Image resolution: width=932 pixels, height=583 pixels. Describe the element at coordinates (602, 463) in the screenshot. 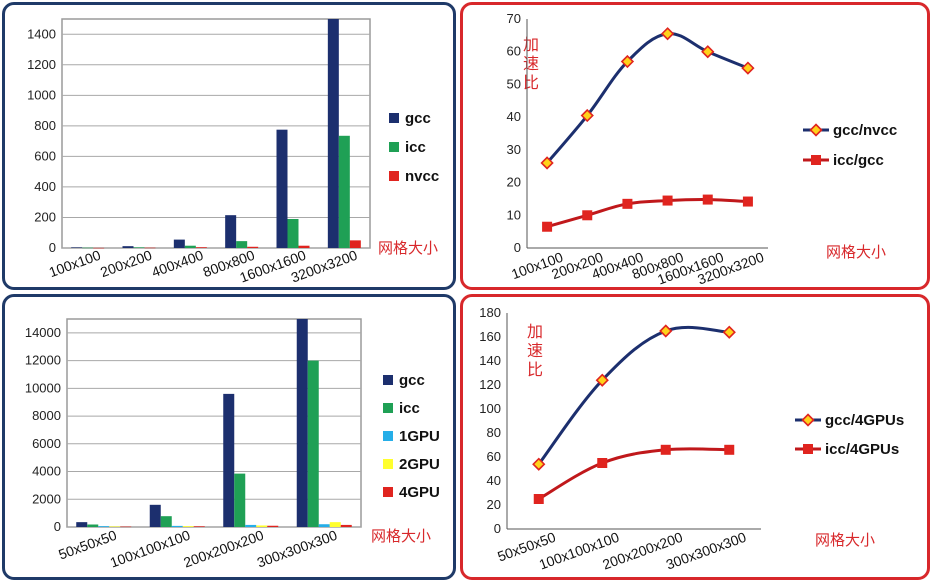

I see `point-icc/4GPUs-100x100x100` at that location.